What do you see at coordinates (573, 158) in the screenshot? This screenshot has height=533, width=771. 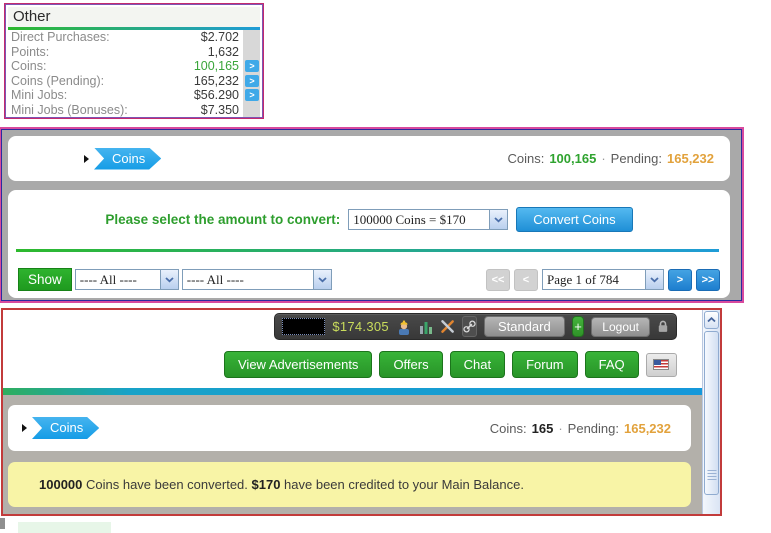 I see `coins-value: 100,165` at bounding box center [573, 158].